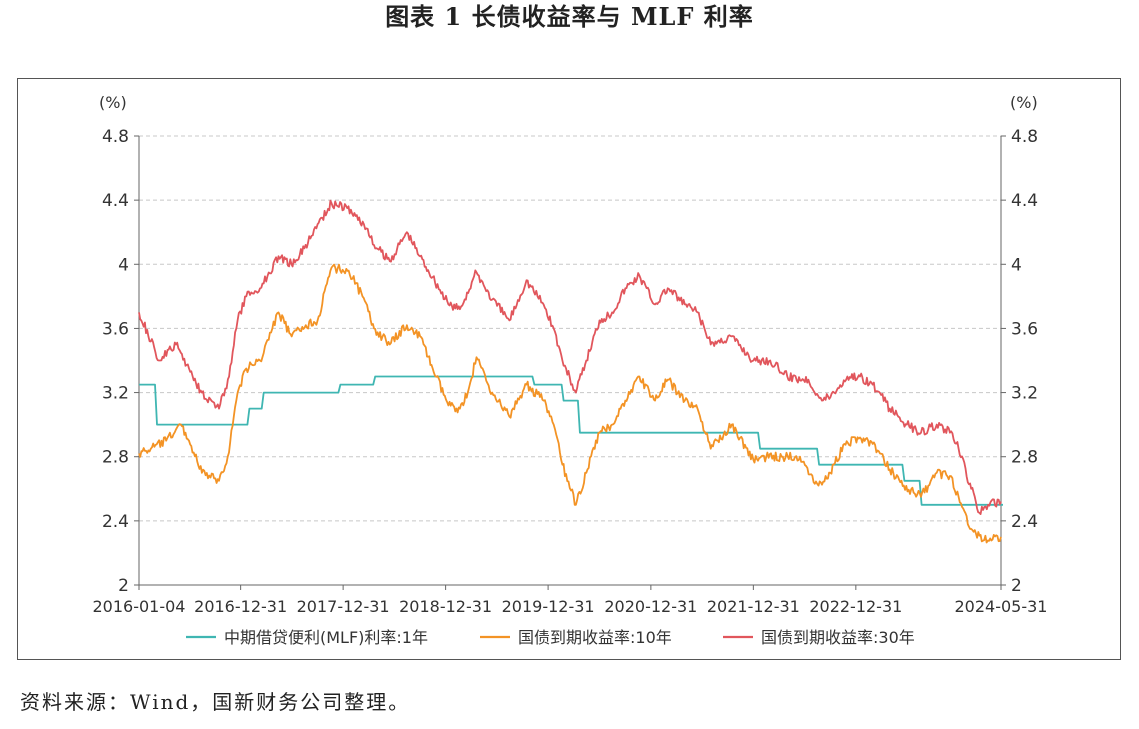  Describe the element at coordinates (113, 102) in the screenshot. I see `left-axis-unit: (%)` at that location.